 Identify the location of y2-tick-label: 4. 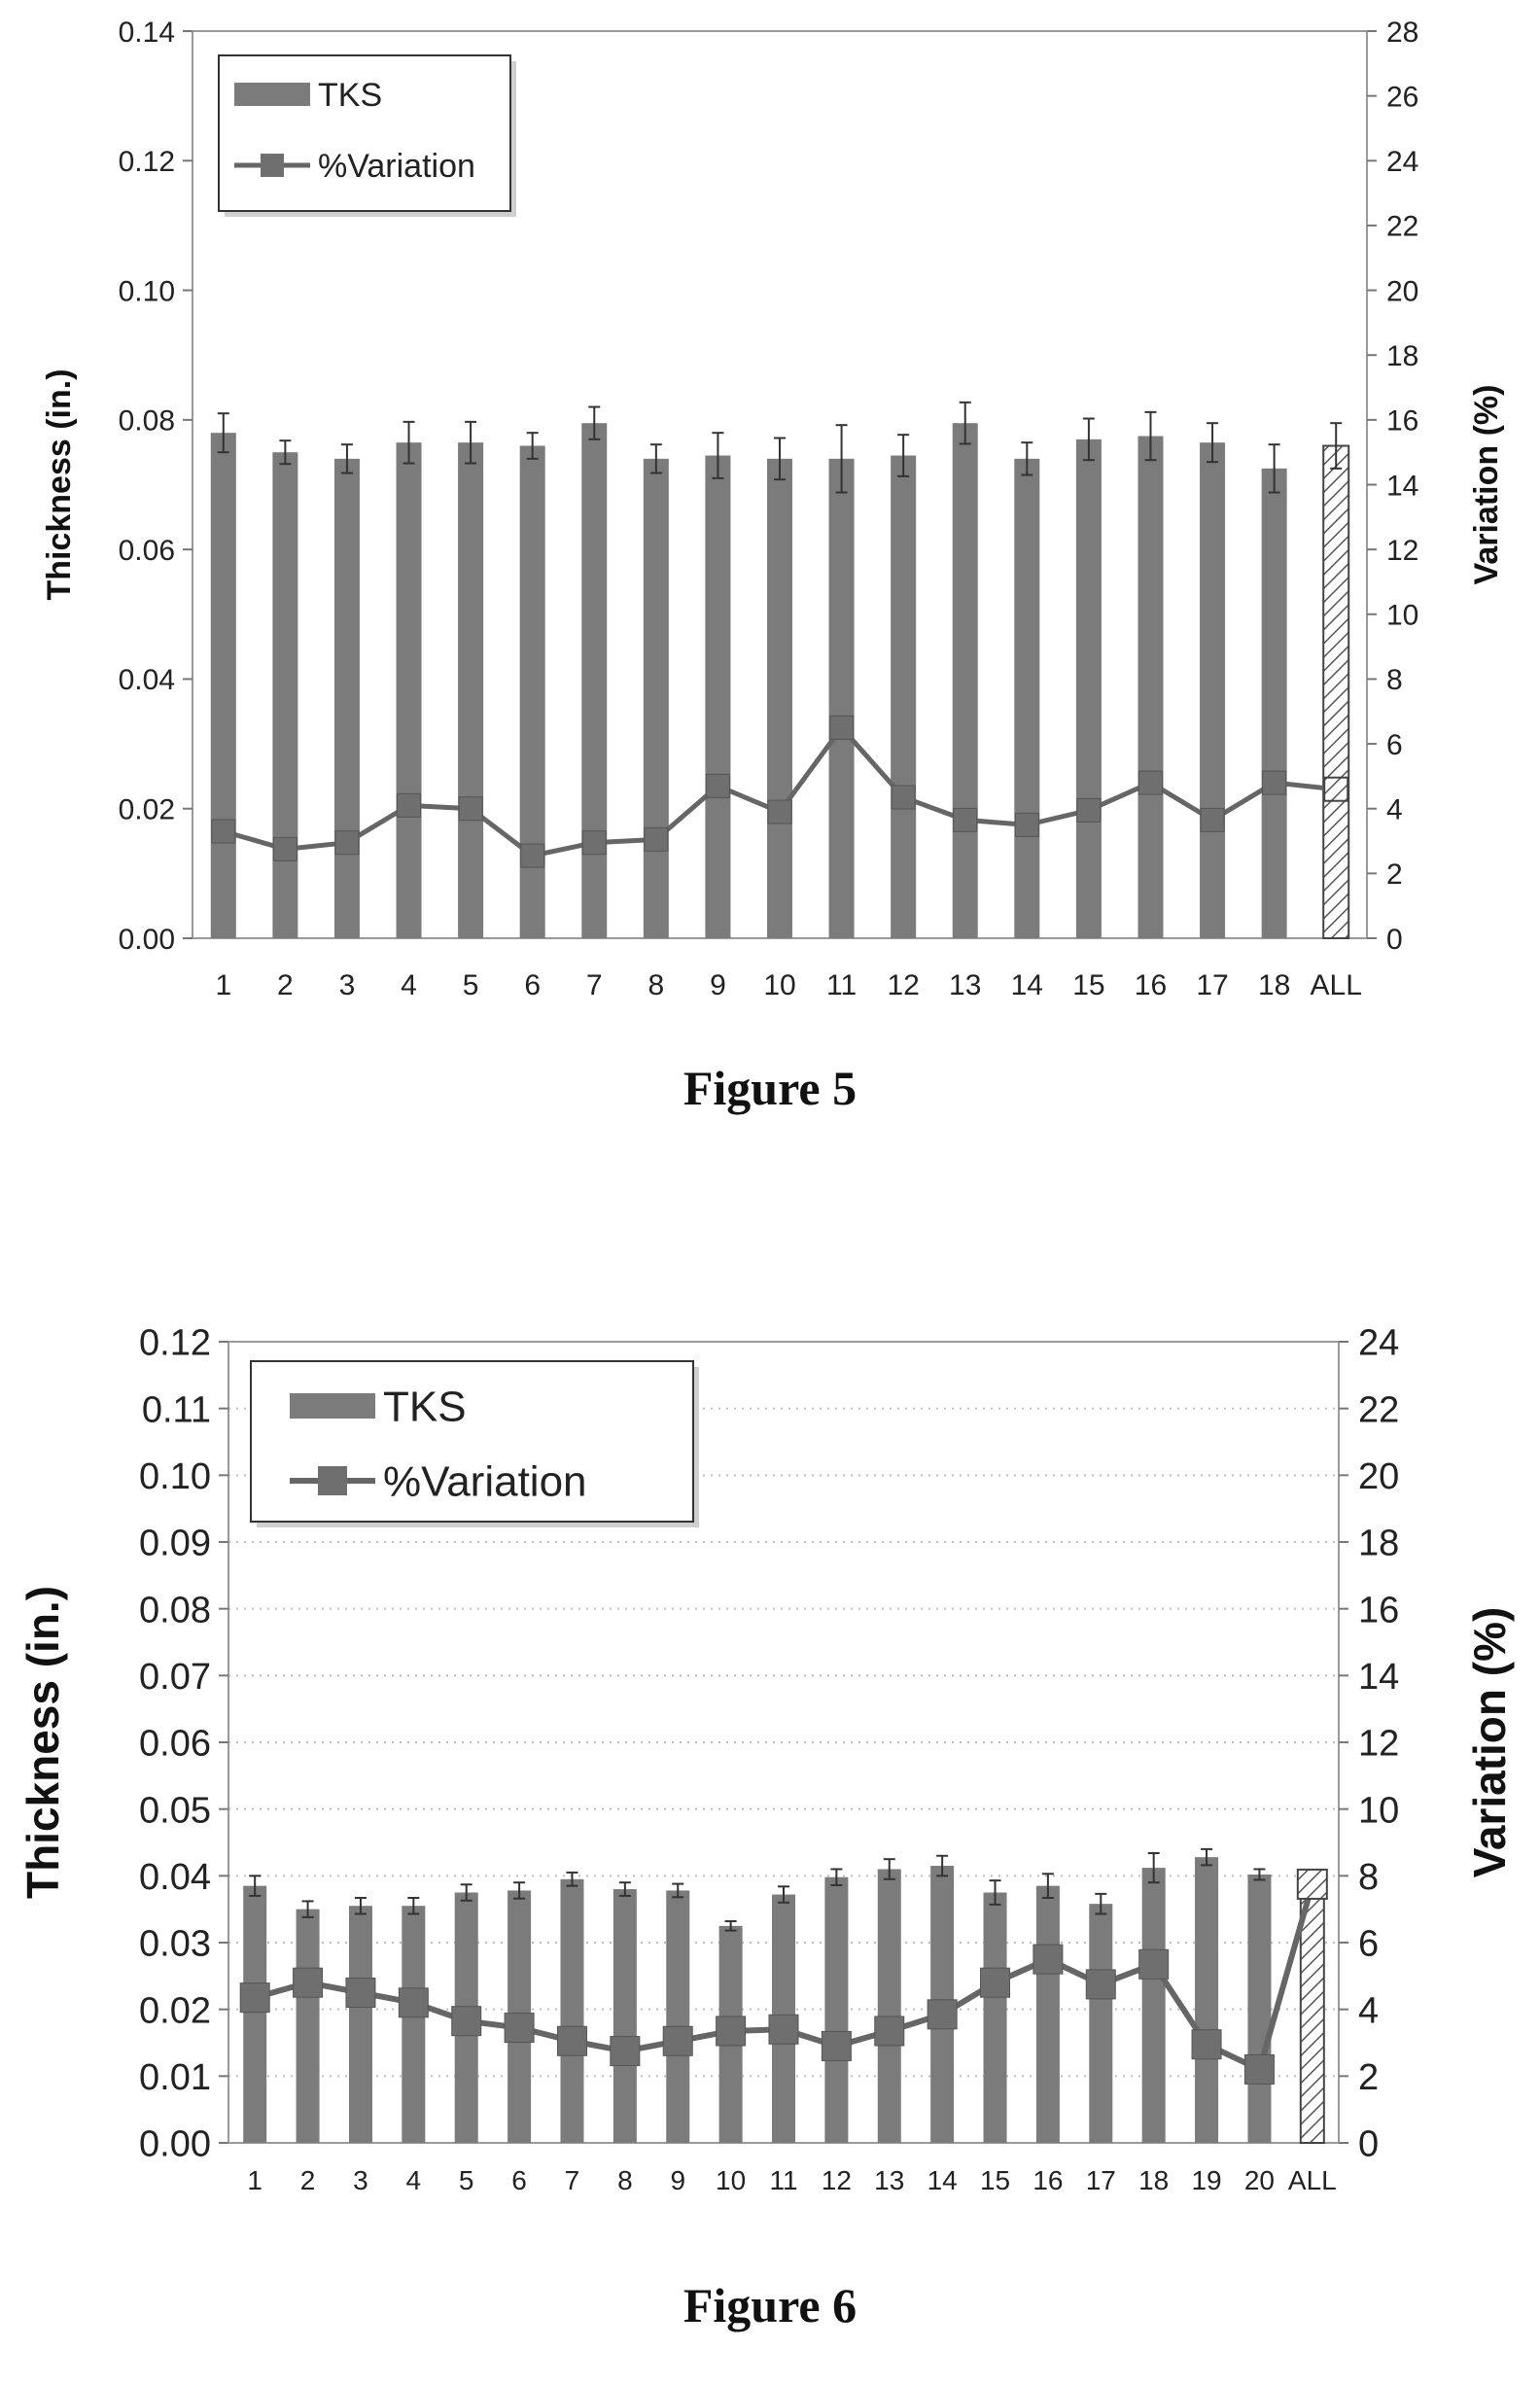
(1394, 810).